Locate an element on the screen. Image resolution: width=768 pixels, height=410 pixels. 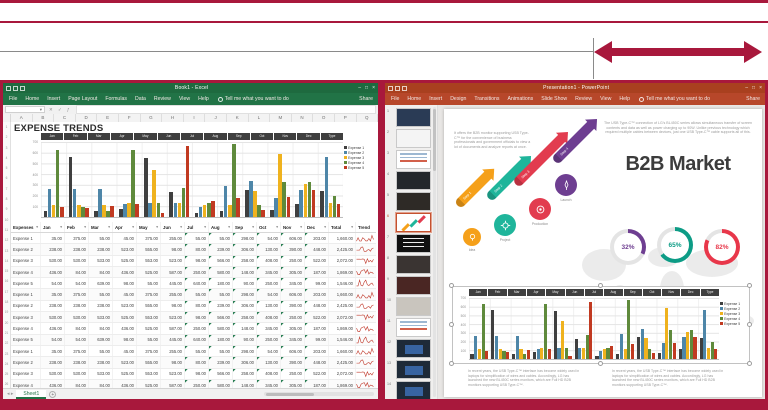
slide-thumbnail-12: 12 is located at coordinates (408, 348).